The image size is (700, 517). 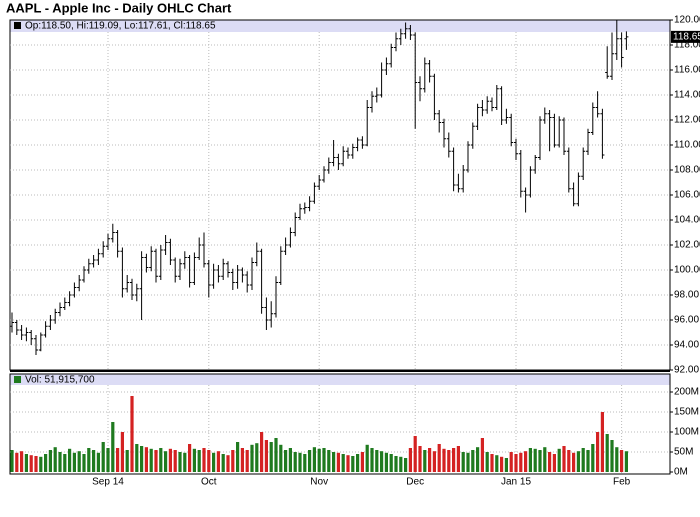 I want to click on y-tick-label: 114.00, so click(x=687, y=95).